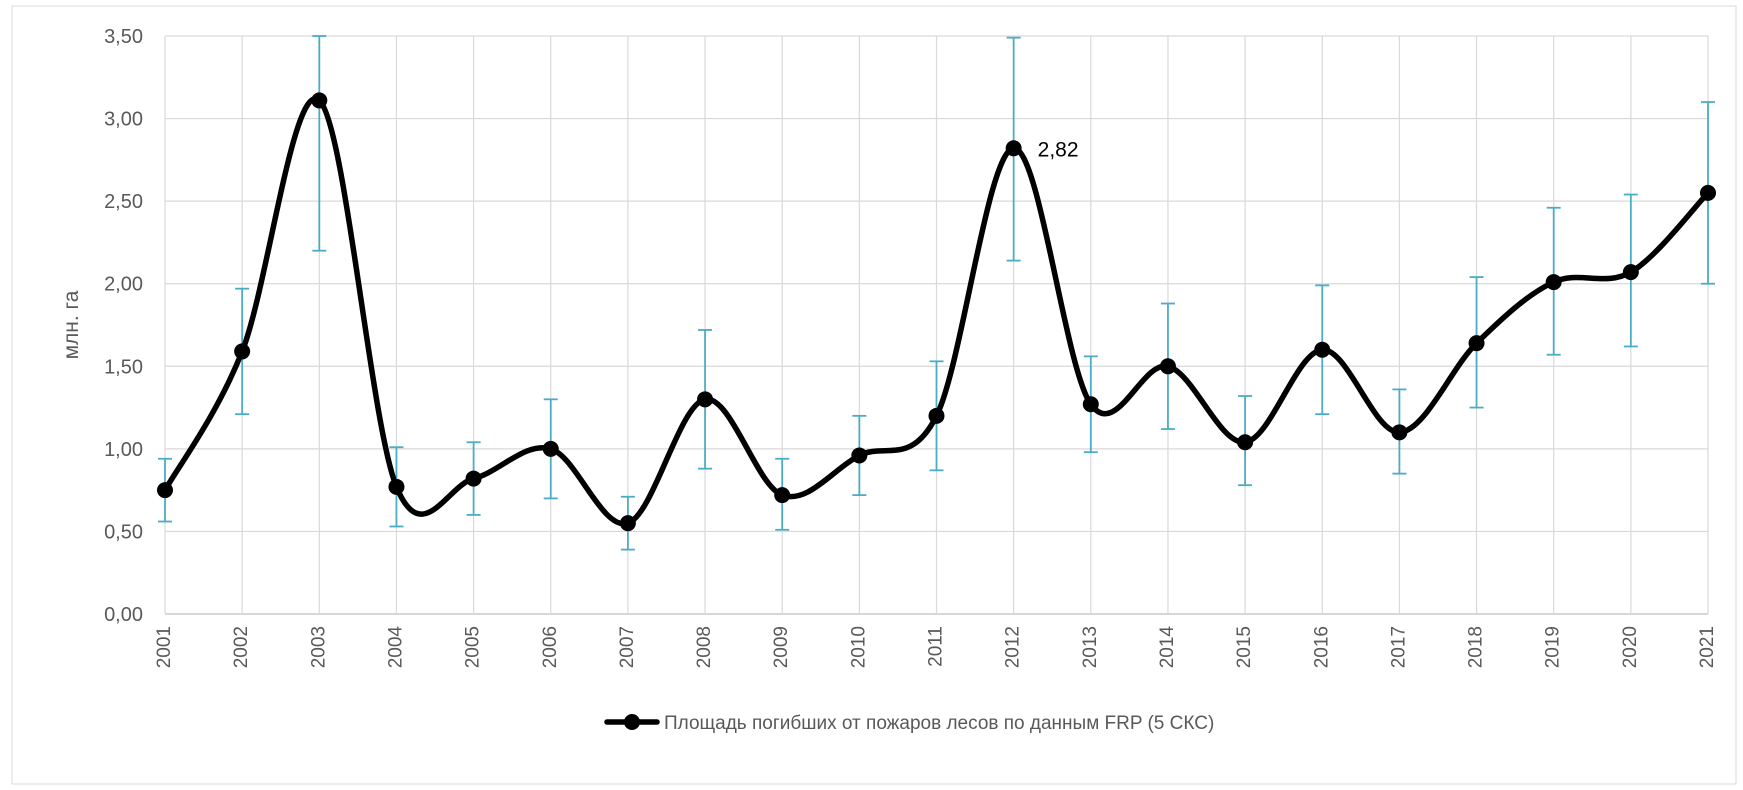 The height and width of the screenshot is (790, 1743). I want to click on data-point-2006, so click(550, 448).